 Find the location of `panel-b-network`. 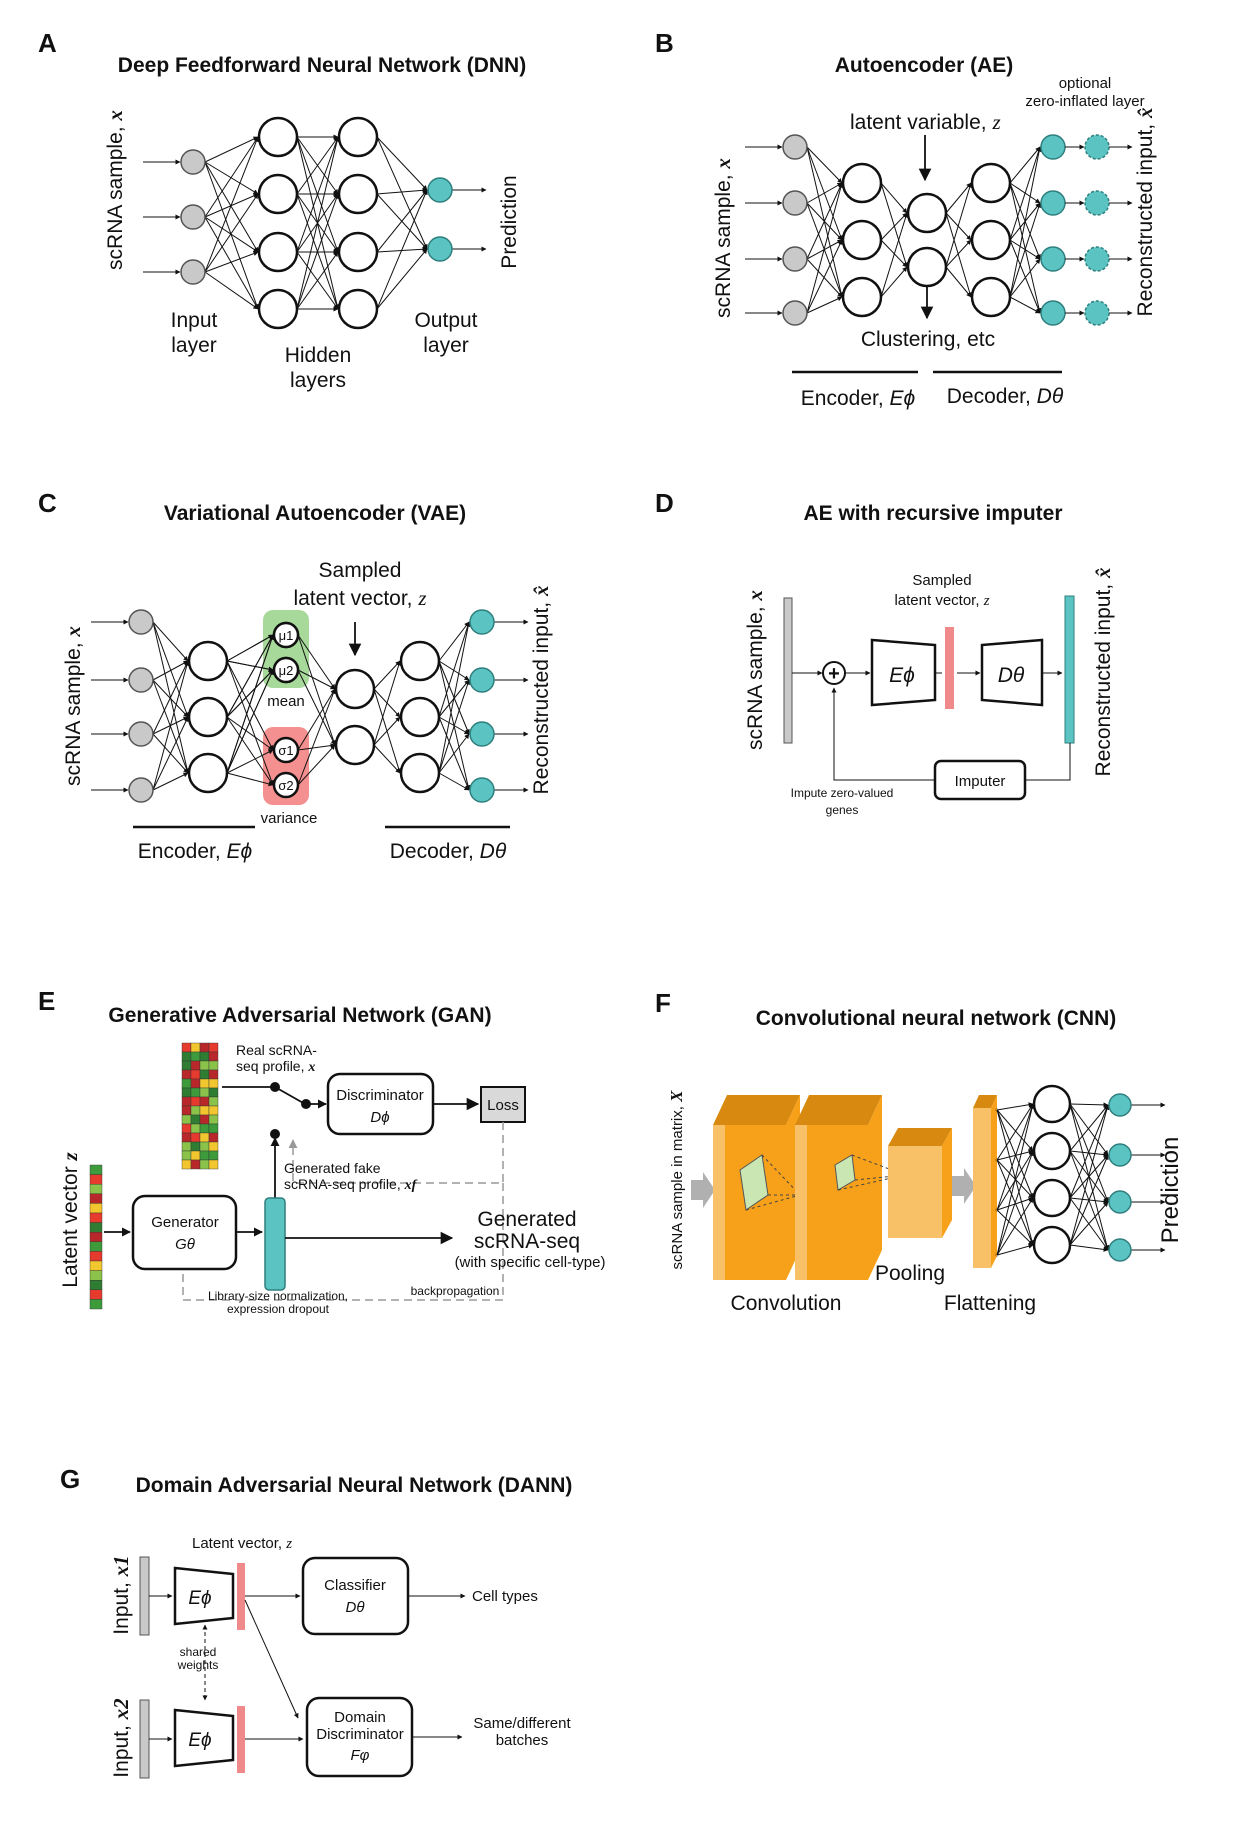

panel-b-network is located at coordinates (939, 230).